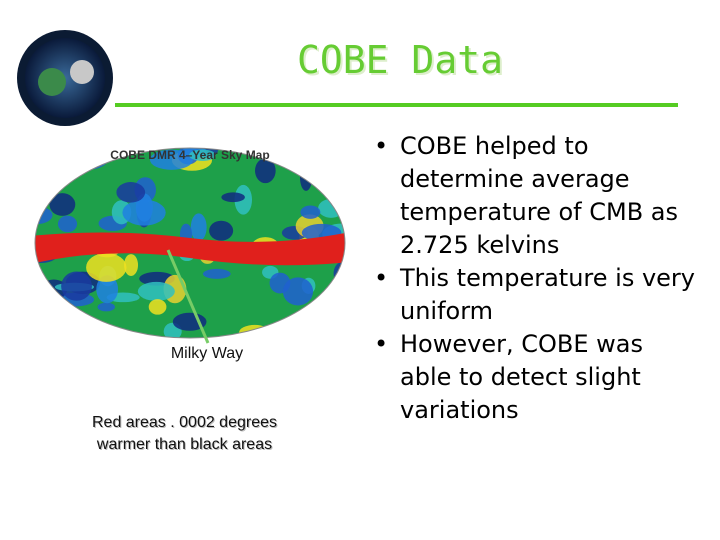 This screenshot has height=540, width=720. Describe the element at coordinates (400, 60) in the screenshot. I see `slide-title: COBE Data` at that location.